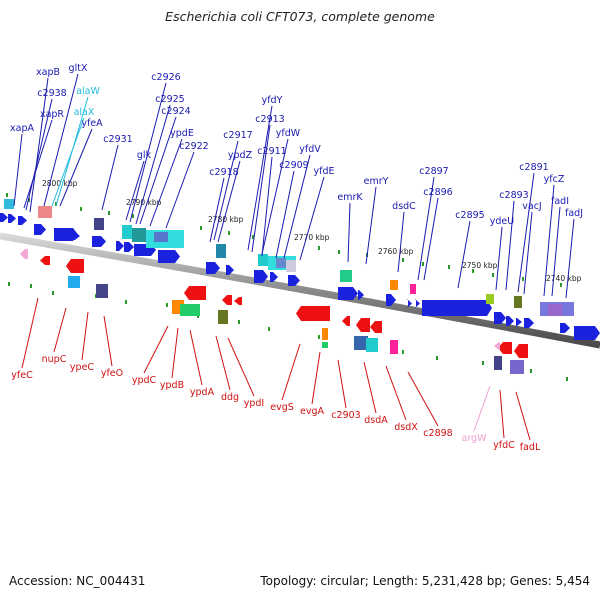 This screenshot has width=600, height=600. Describe the element at coordinates (77, 581) in the screenshot. I see `accession-text: Accession: NC_004431` at that location.